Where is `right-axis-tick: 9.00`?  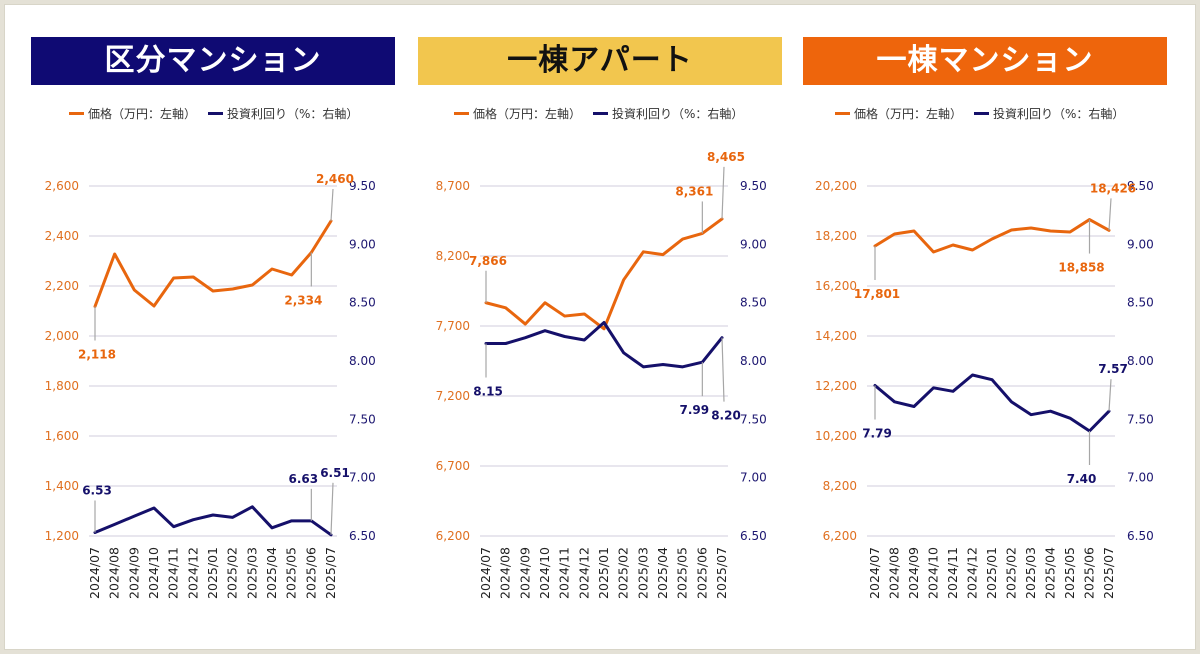 right-axis-tick: 9.00 is located at coordinates (1140, 244).